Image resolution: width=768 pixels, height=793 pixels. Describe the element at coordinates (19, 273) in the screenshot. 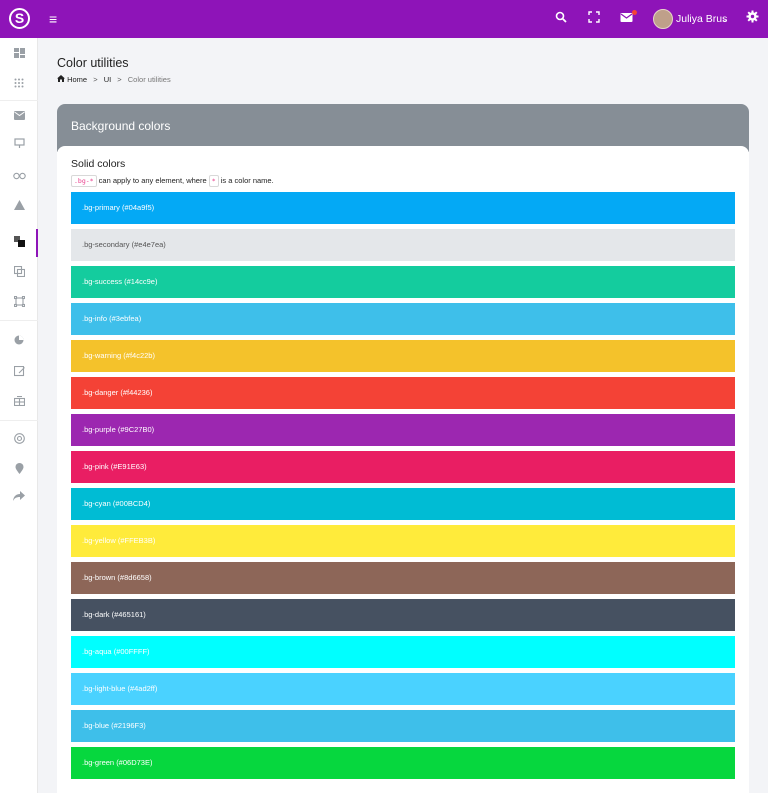

I see `copy-icon` at that location.